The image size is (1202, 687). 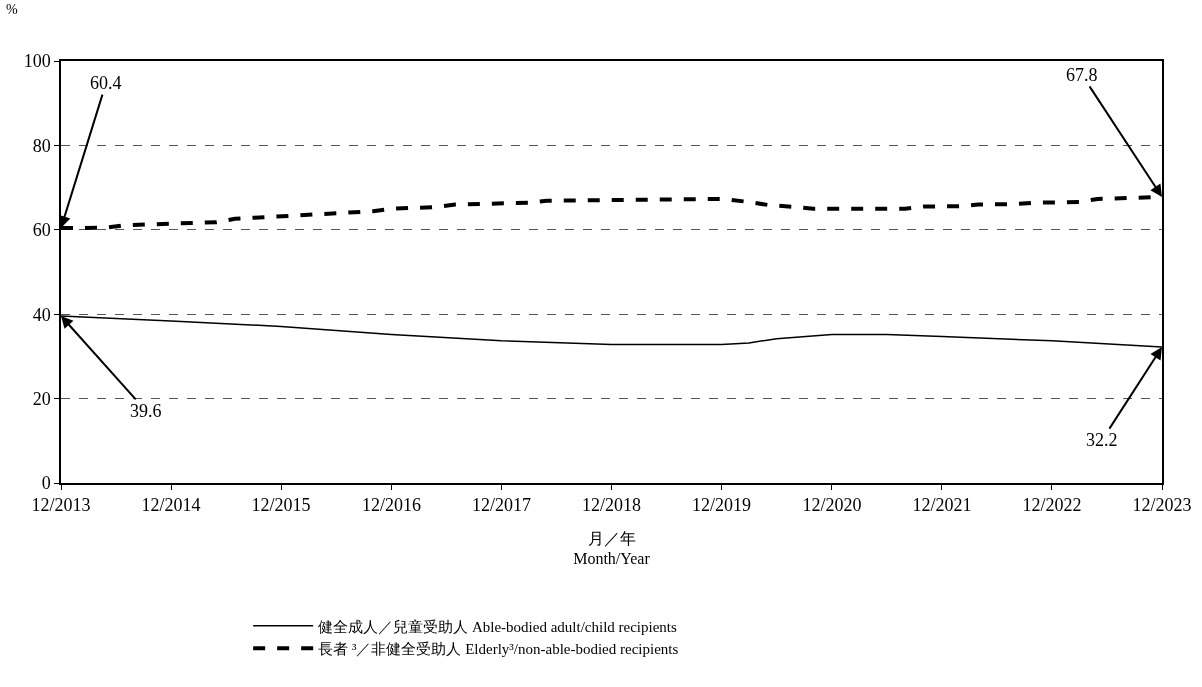 What do you see at coordinates (832, 505) in the screenshot?
I see `x-tick-label: 12/2020` at bounding box center [832, 505].